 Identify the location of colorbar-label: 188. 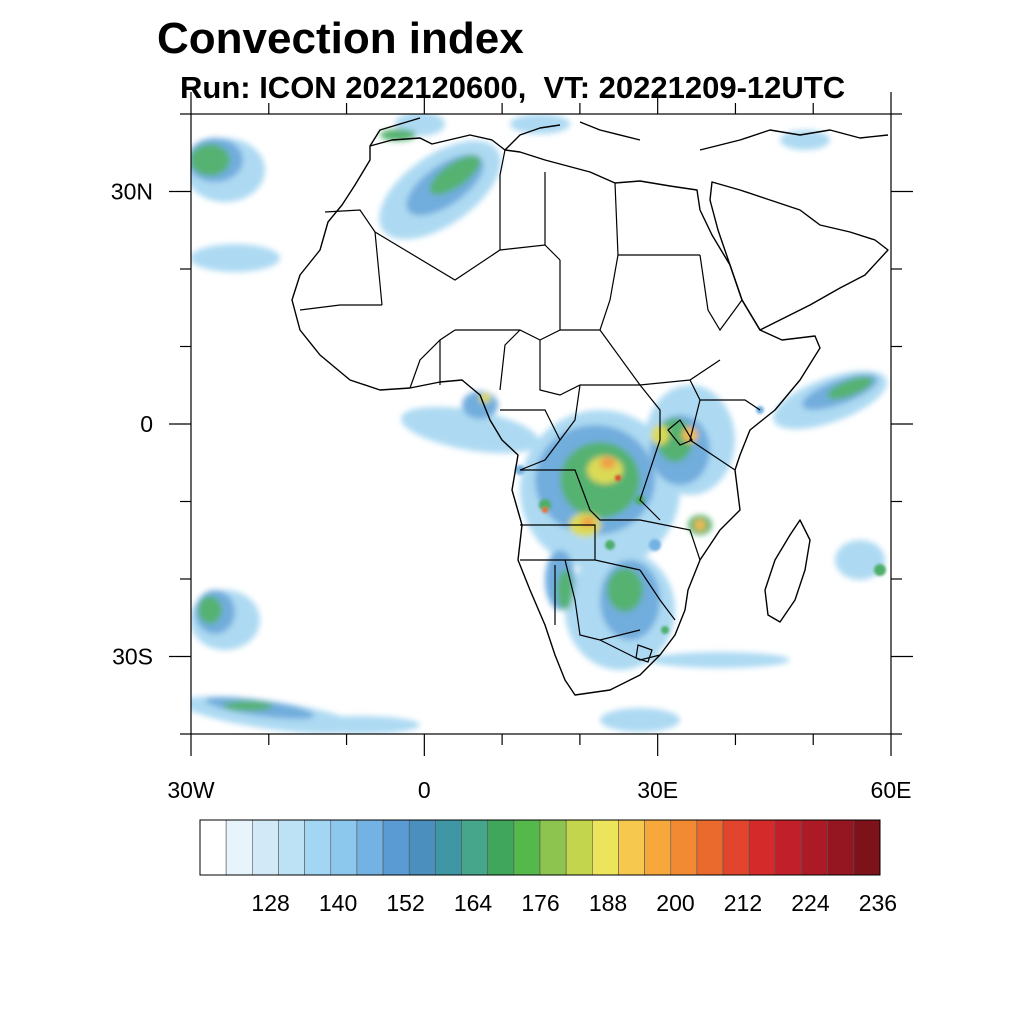
(608, 903).